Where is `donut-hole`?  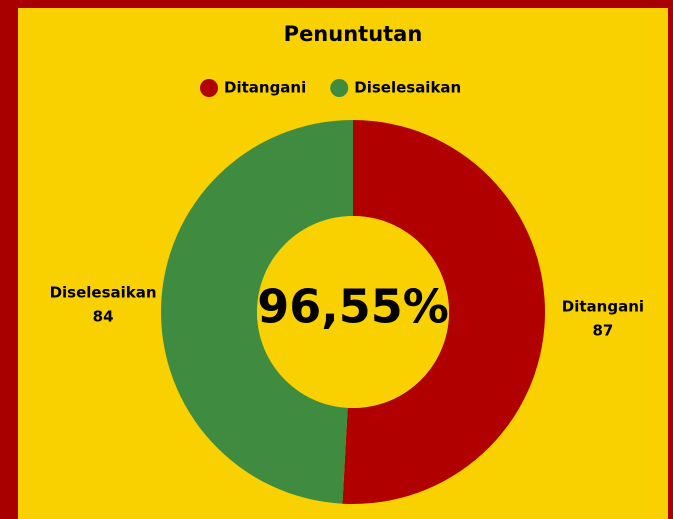 donut-hole is located at coordinates (353, 312).